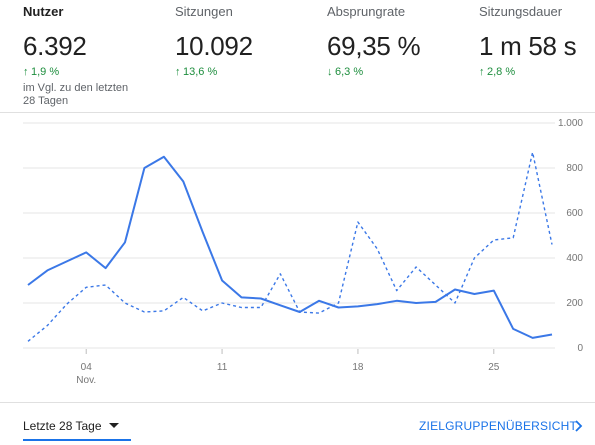  I want to click on metric-value: 6.392, so click(55, 46).